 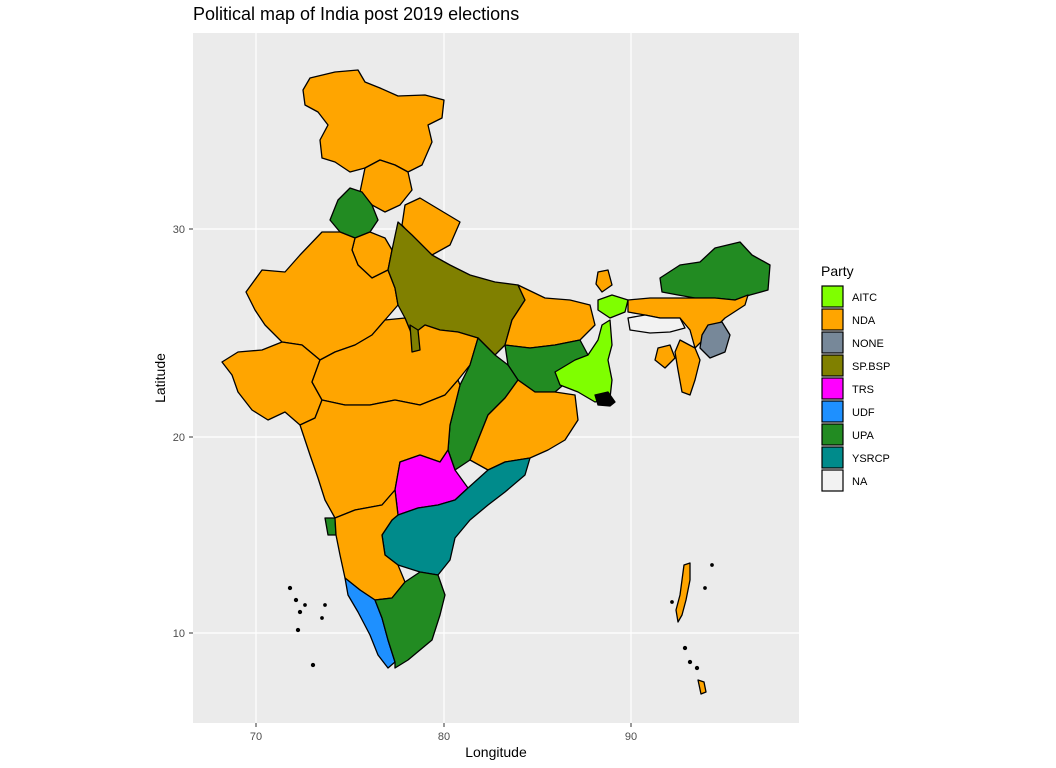 I want to click on y-axis-title: Latitude, so click(x=160, y=378).